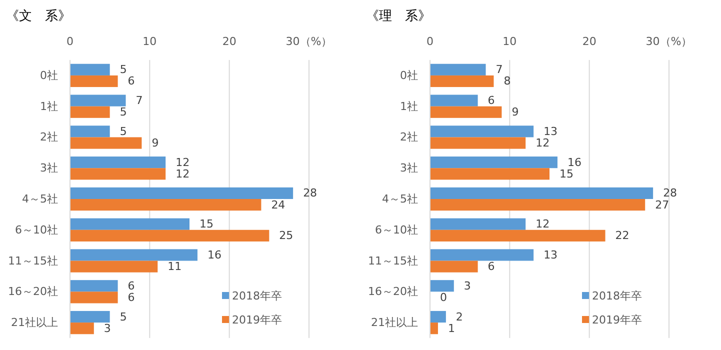 The image size is (721, 350). Describe the element at coordinates (622, 235) in the screenshot. I see `data-label: 22` at that location.